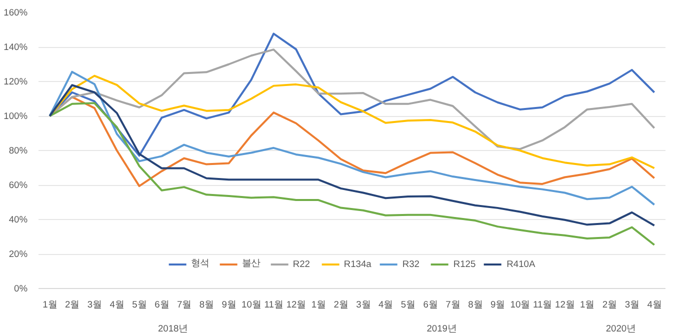 This screenshot has height=336, width=680. I want to click on legend-label: R134a, so click(358, 263).